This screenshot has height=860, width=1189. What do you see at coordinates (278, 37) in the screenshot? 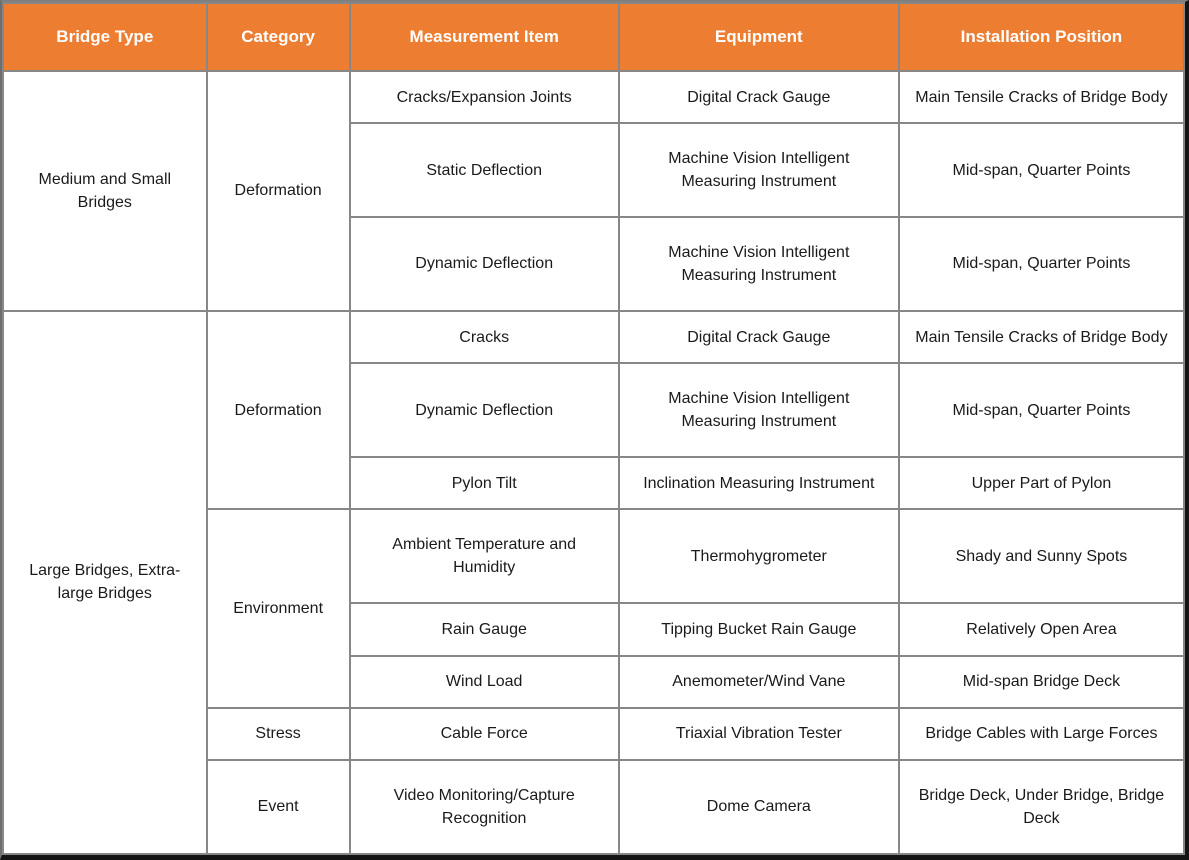
I see `column-header-category: Category` at bounding box center [278, 37].